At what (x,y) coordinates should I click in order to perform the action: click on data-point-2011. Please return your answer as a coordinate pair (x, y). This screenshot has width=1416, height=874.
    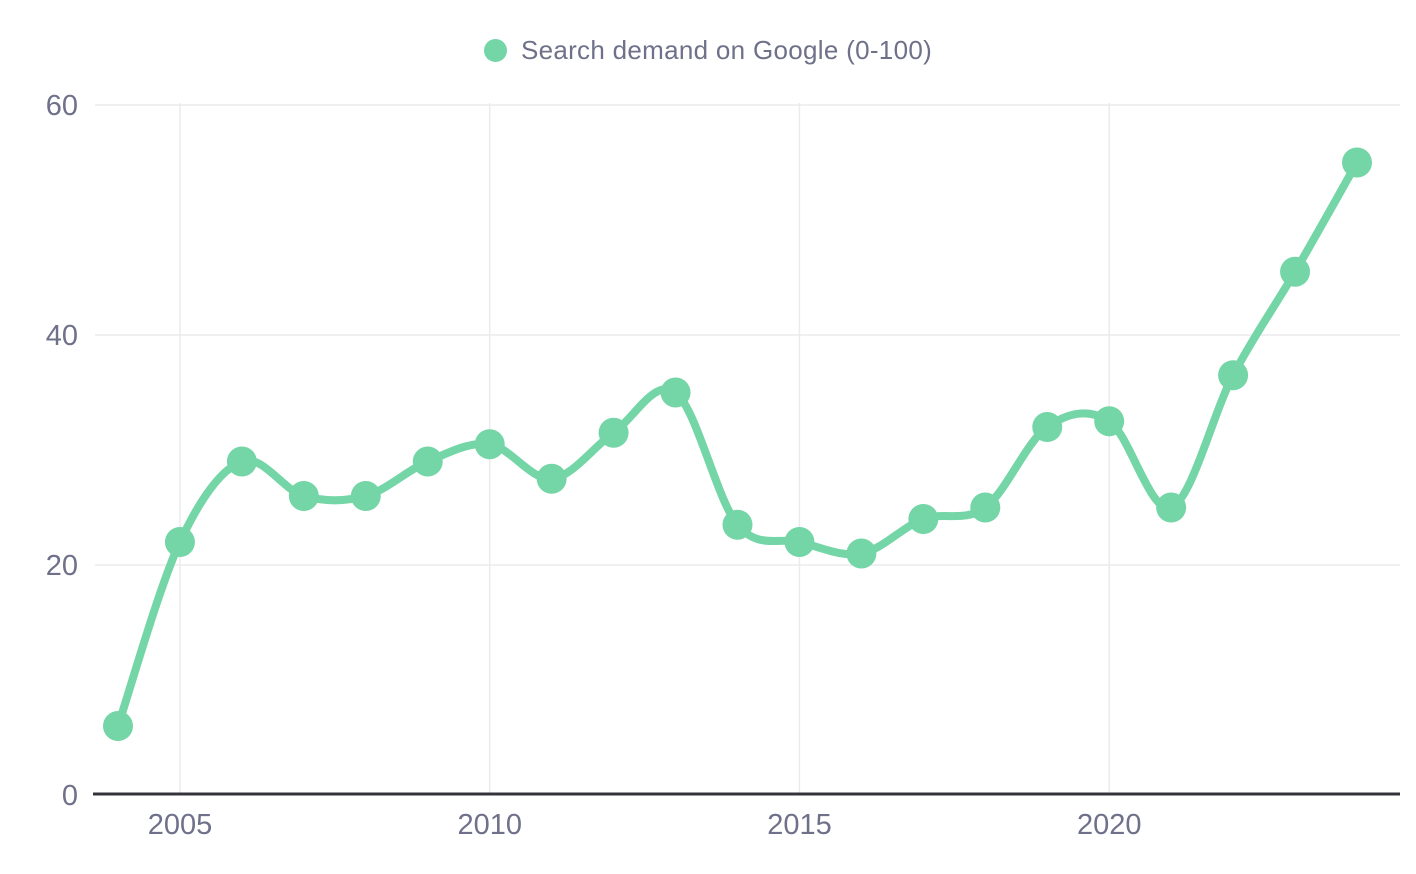
    Looking at the image, I should click on (551, 478).